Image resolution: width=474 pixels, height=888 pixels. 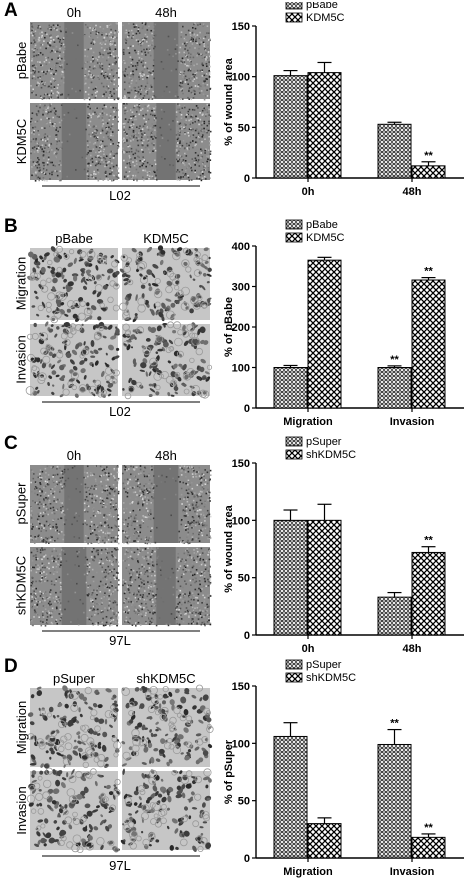 What do you see at coordinates (21, 60) in the screenshot?
I see `row-label: pBabe` at bounding box center [21, 60].